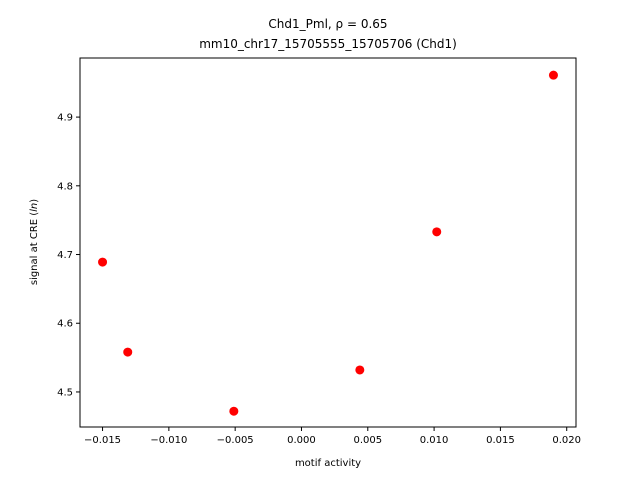 Image resolution: width=640 pixels, height=480 pixels. I want to click on x-axis-label: motif activity, so click(328, 463).